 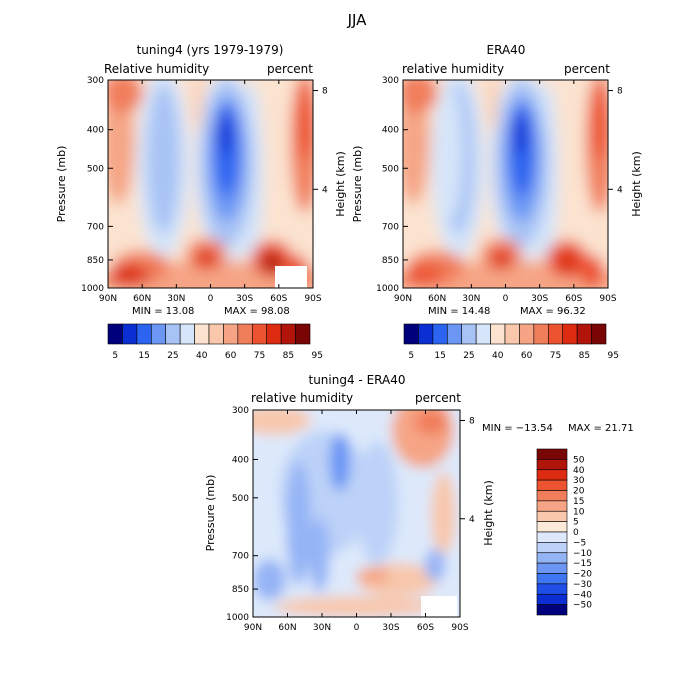 What do you see at coordinates (582, 575) in the screenshot?
I see `colorbar-label: −20` at bounding box center [582, 575].